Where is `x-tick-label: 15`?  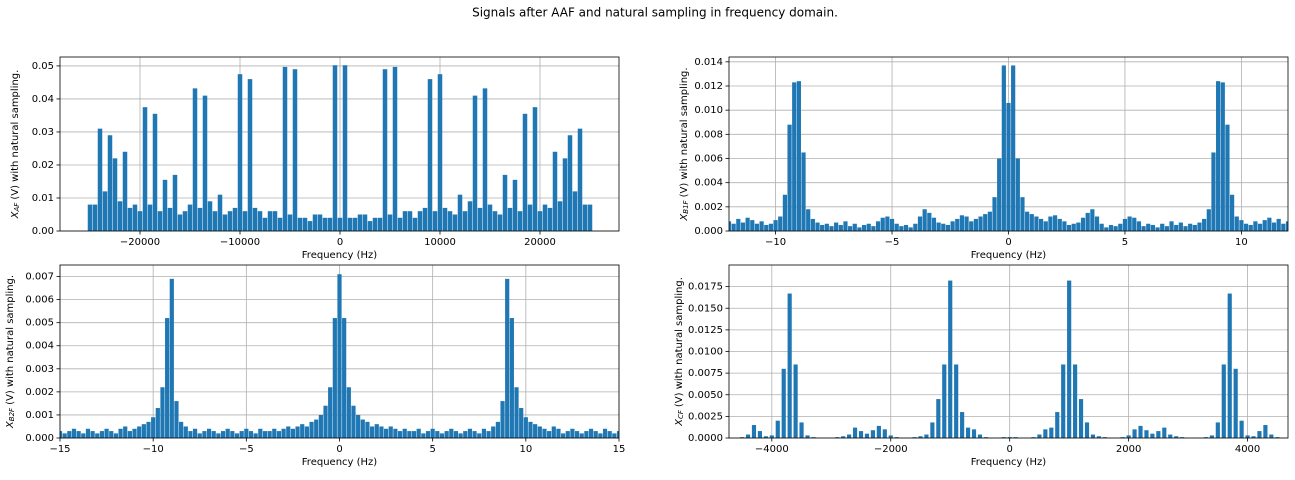 x-tick-label: 15 is located at coordinates (619, 449).